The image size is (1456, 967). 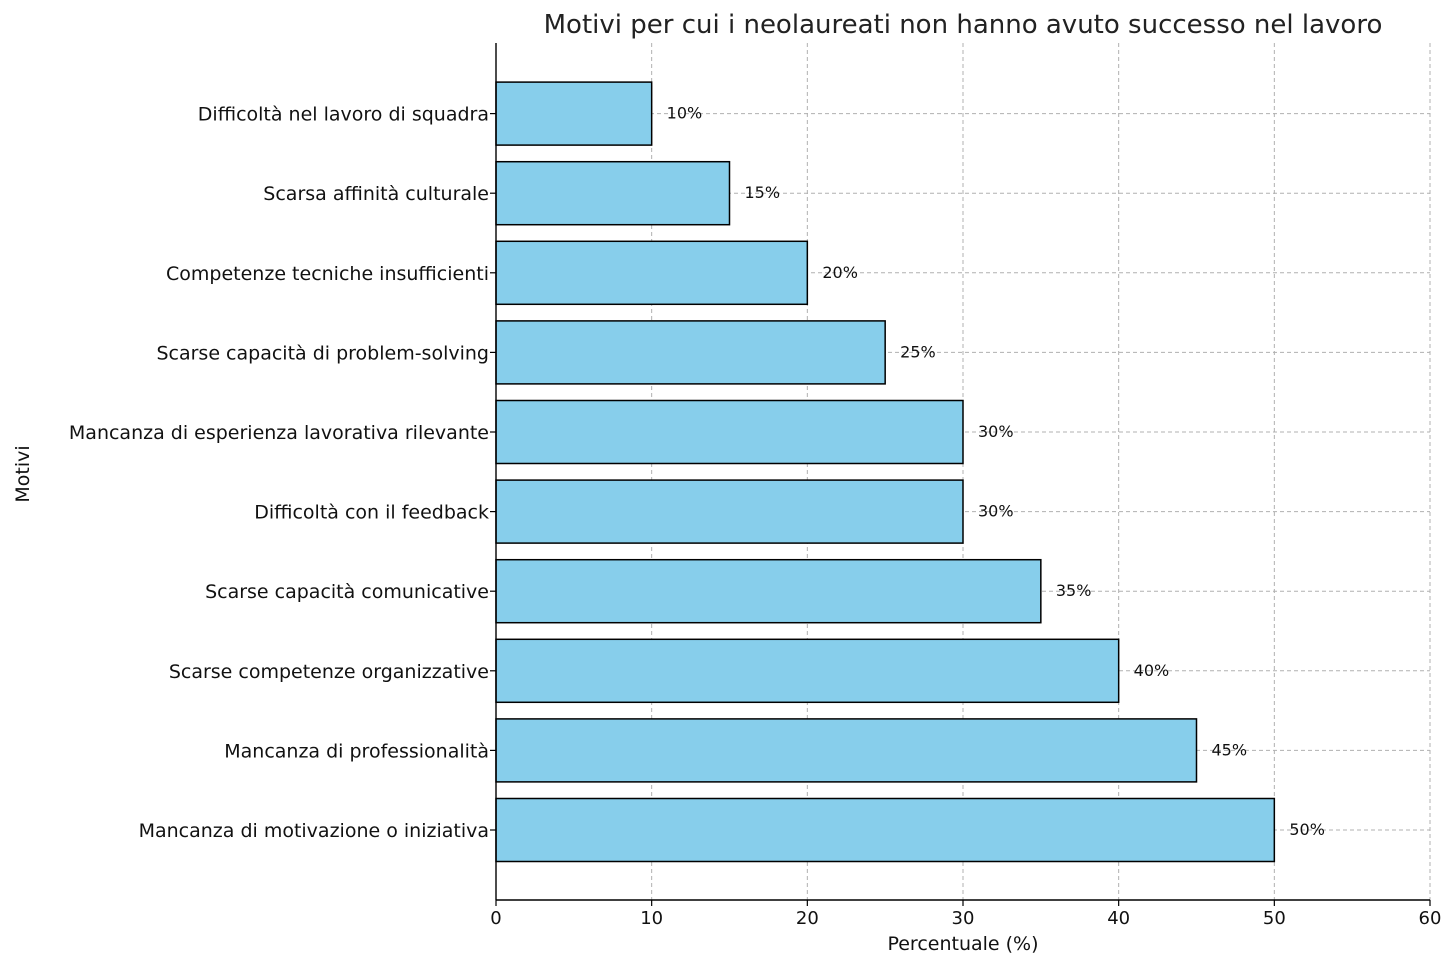 What do you see at coordinates (356, 751) in the screenshot?
I see `category-label: Mancanza di professionalità` at bounding box center [356, 751].